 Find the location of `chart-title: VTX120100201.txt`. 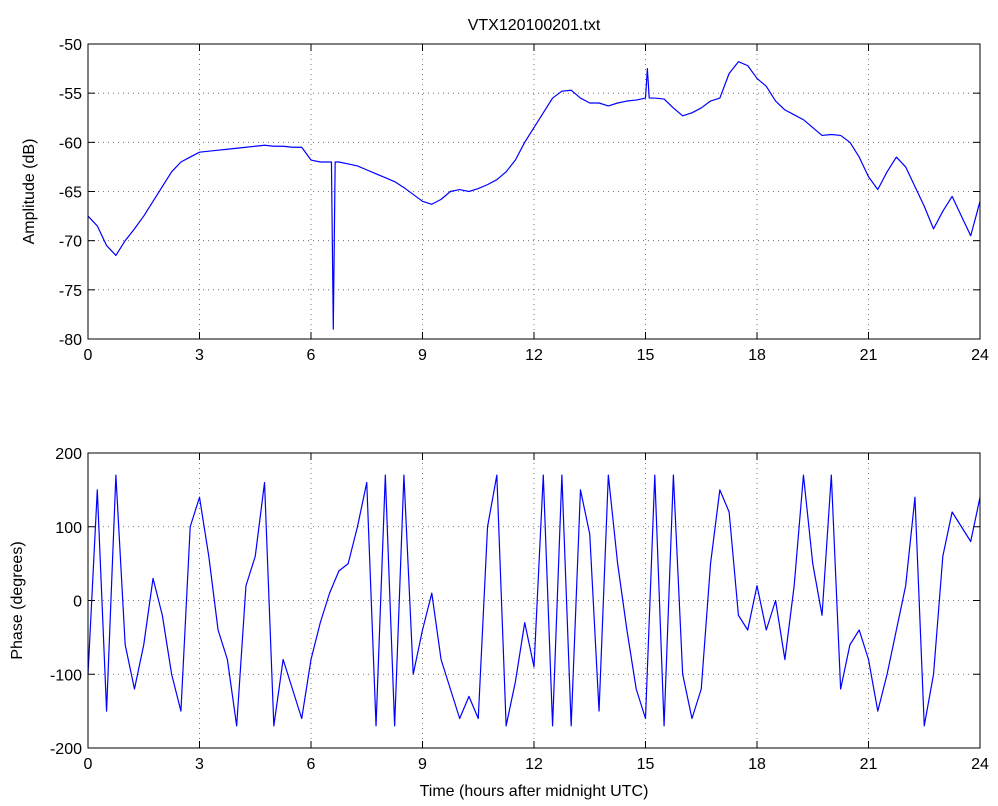

chart-title: VTX120100201.txt is located at coordinates (534, 25).